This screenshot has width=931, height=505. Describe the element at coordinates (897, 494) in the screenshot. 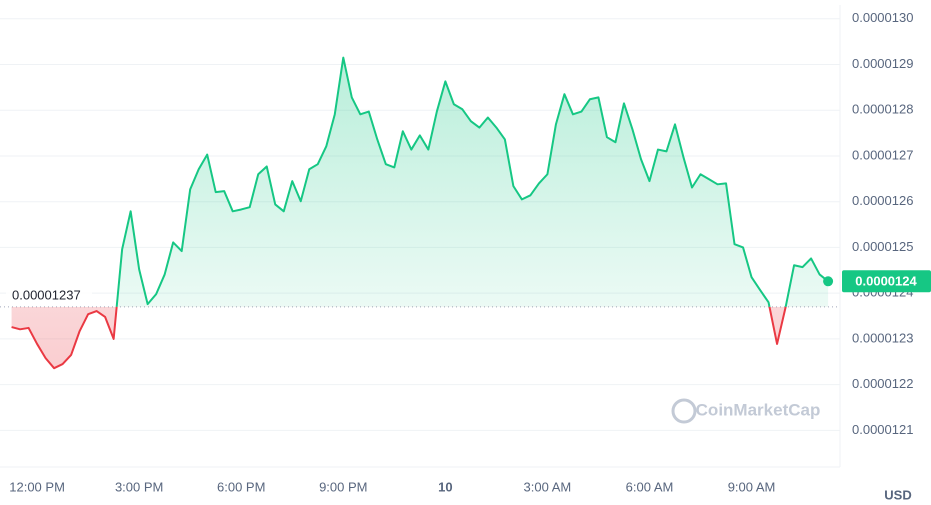

I see `currency-label: USD` at that location.